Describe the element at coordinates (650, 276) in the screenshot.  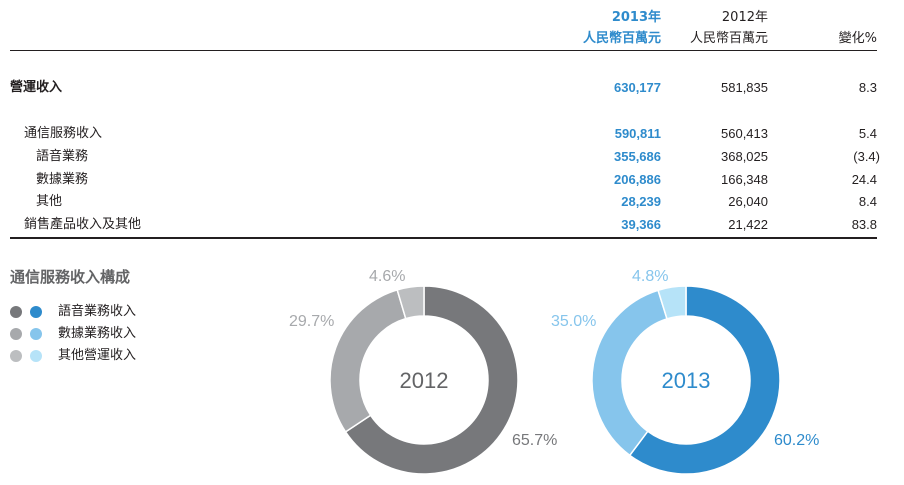
I see `pct-label-2013-other: 4.8%` at that location.